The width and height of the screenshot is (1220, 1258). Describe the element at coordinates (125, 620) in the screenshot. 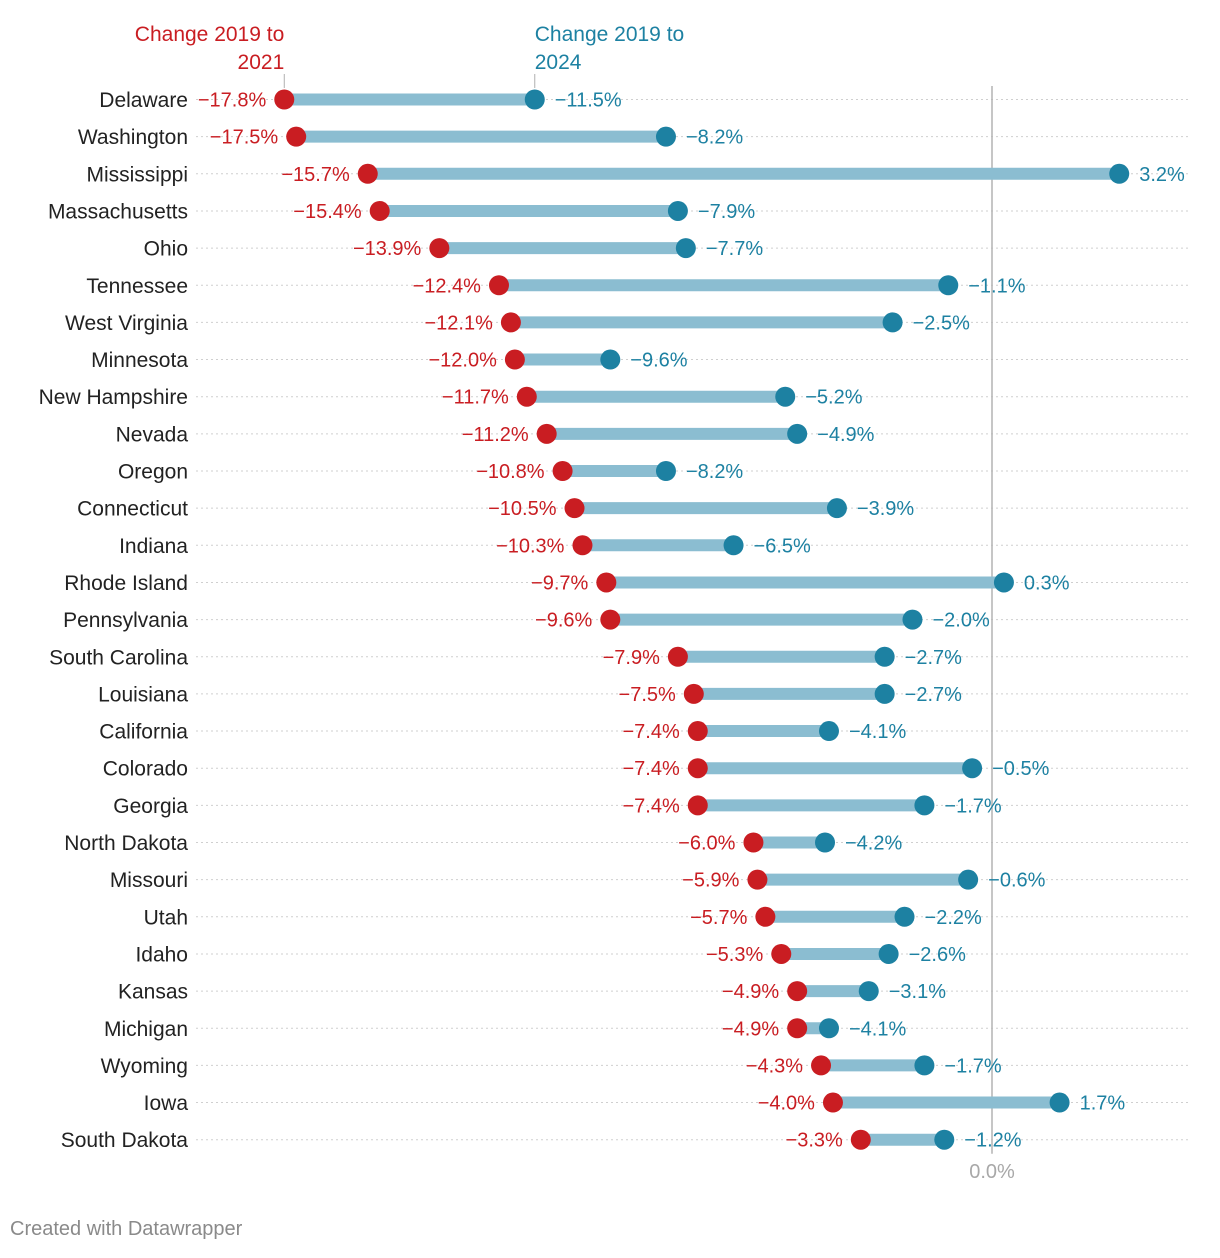

I see `state-label: Pennsylvania` at that location.